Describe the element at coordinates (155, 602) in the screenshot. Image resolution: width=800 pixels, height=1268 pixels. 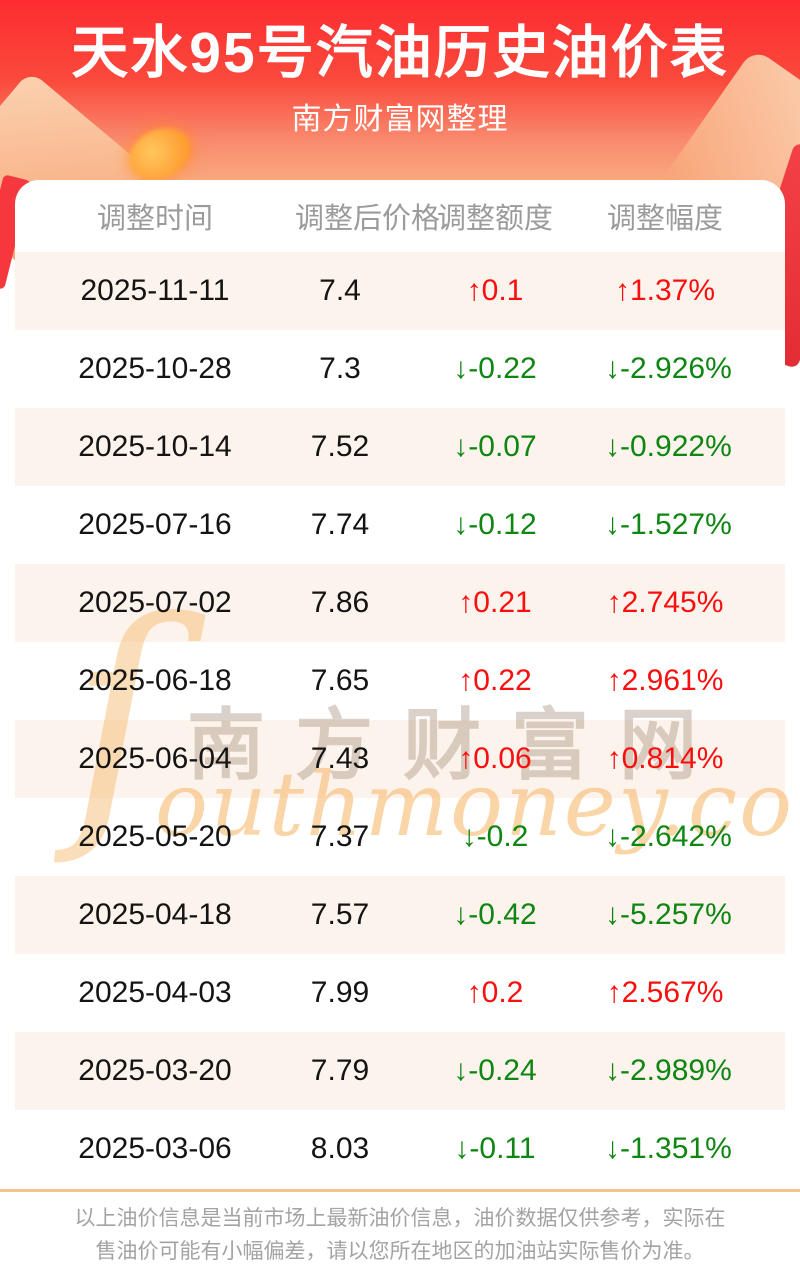
I see `cell-date: 2025-07-02` at that location.